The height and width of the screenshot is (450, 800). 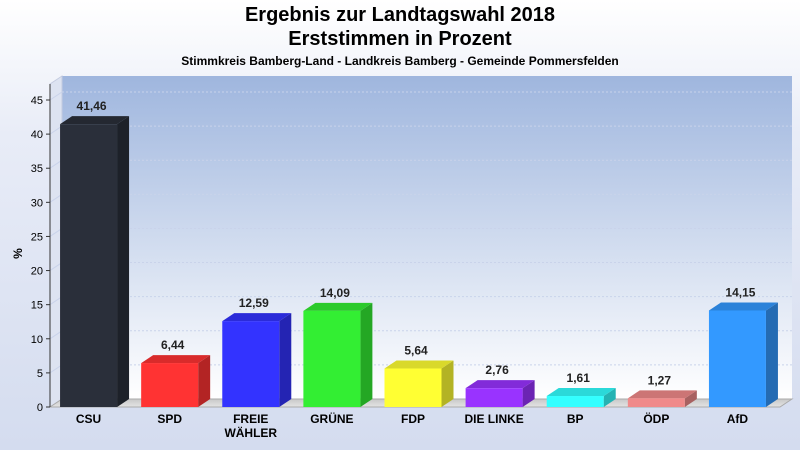 What do you see at coordinates (88, 419) in the screenshot?
I see `x-tick-label: CSU` at bounding box center [88, 419].